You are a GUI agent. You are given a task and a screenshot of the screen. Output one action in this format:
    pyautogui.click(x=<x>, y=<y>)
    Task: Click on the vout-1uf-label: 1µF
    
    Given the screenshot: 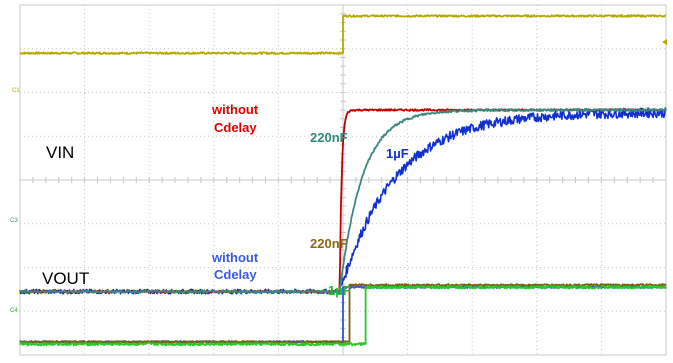 What is the action you would take?
    pyautogui.click(x=339, y=290)
    